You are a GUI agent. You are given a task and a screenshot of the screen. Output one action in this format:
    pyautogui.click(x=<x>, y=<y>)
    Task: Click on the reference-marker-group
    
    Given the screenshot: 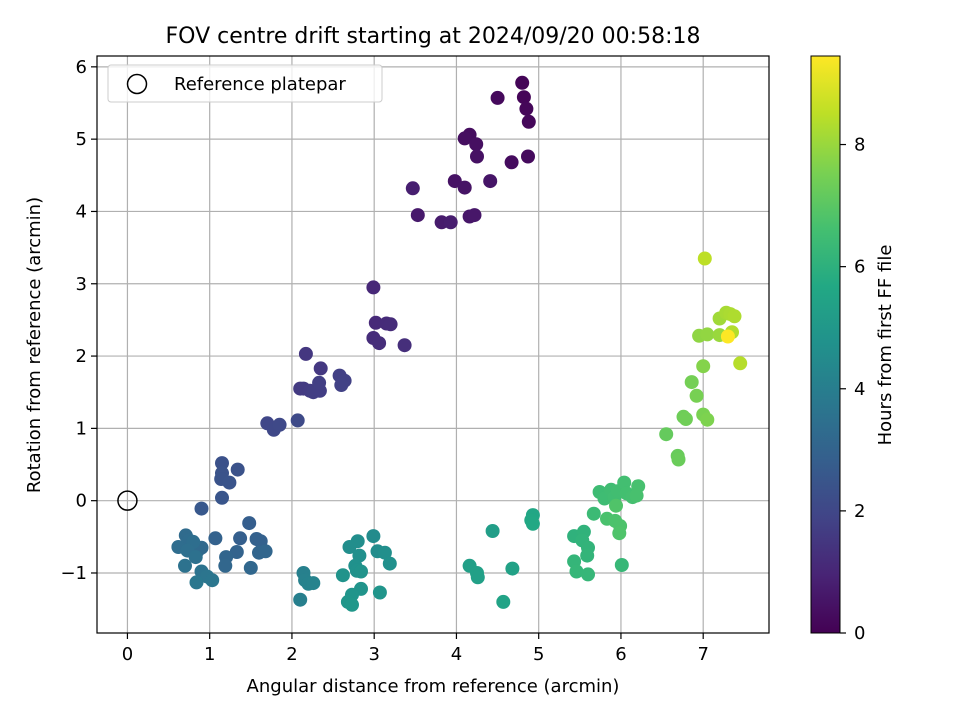 What is the action you would take?
    pyautogui.click(x=127, y=500)
    